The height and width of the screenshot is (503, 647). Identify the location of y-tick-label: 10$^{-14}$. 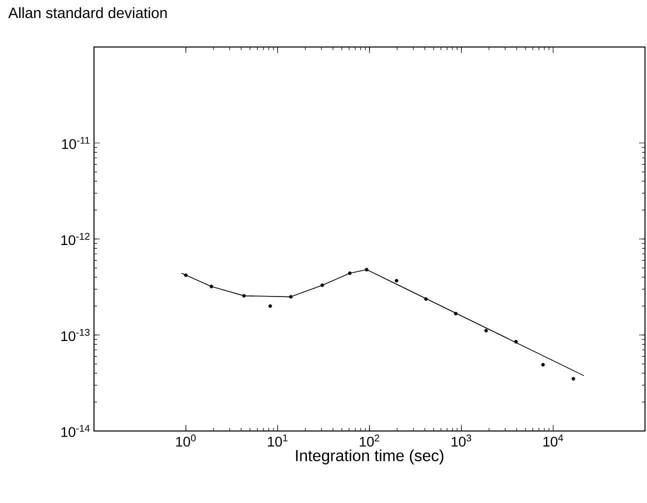
(75, 431).